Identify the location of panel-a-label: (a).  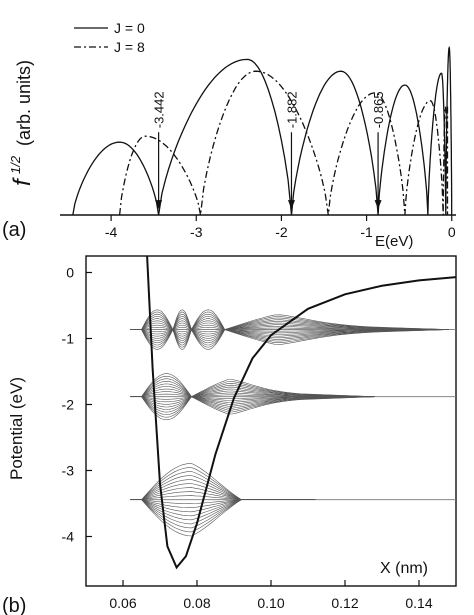
(14, 230).